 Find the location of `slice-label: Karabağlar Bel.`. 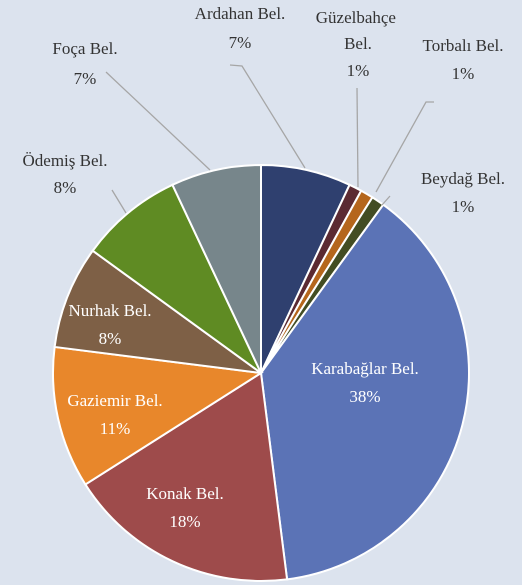

slice-label: Karabağlar Bel. is located at coordinates (365, 368).